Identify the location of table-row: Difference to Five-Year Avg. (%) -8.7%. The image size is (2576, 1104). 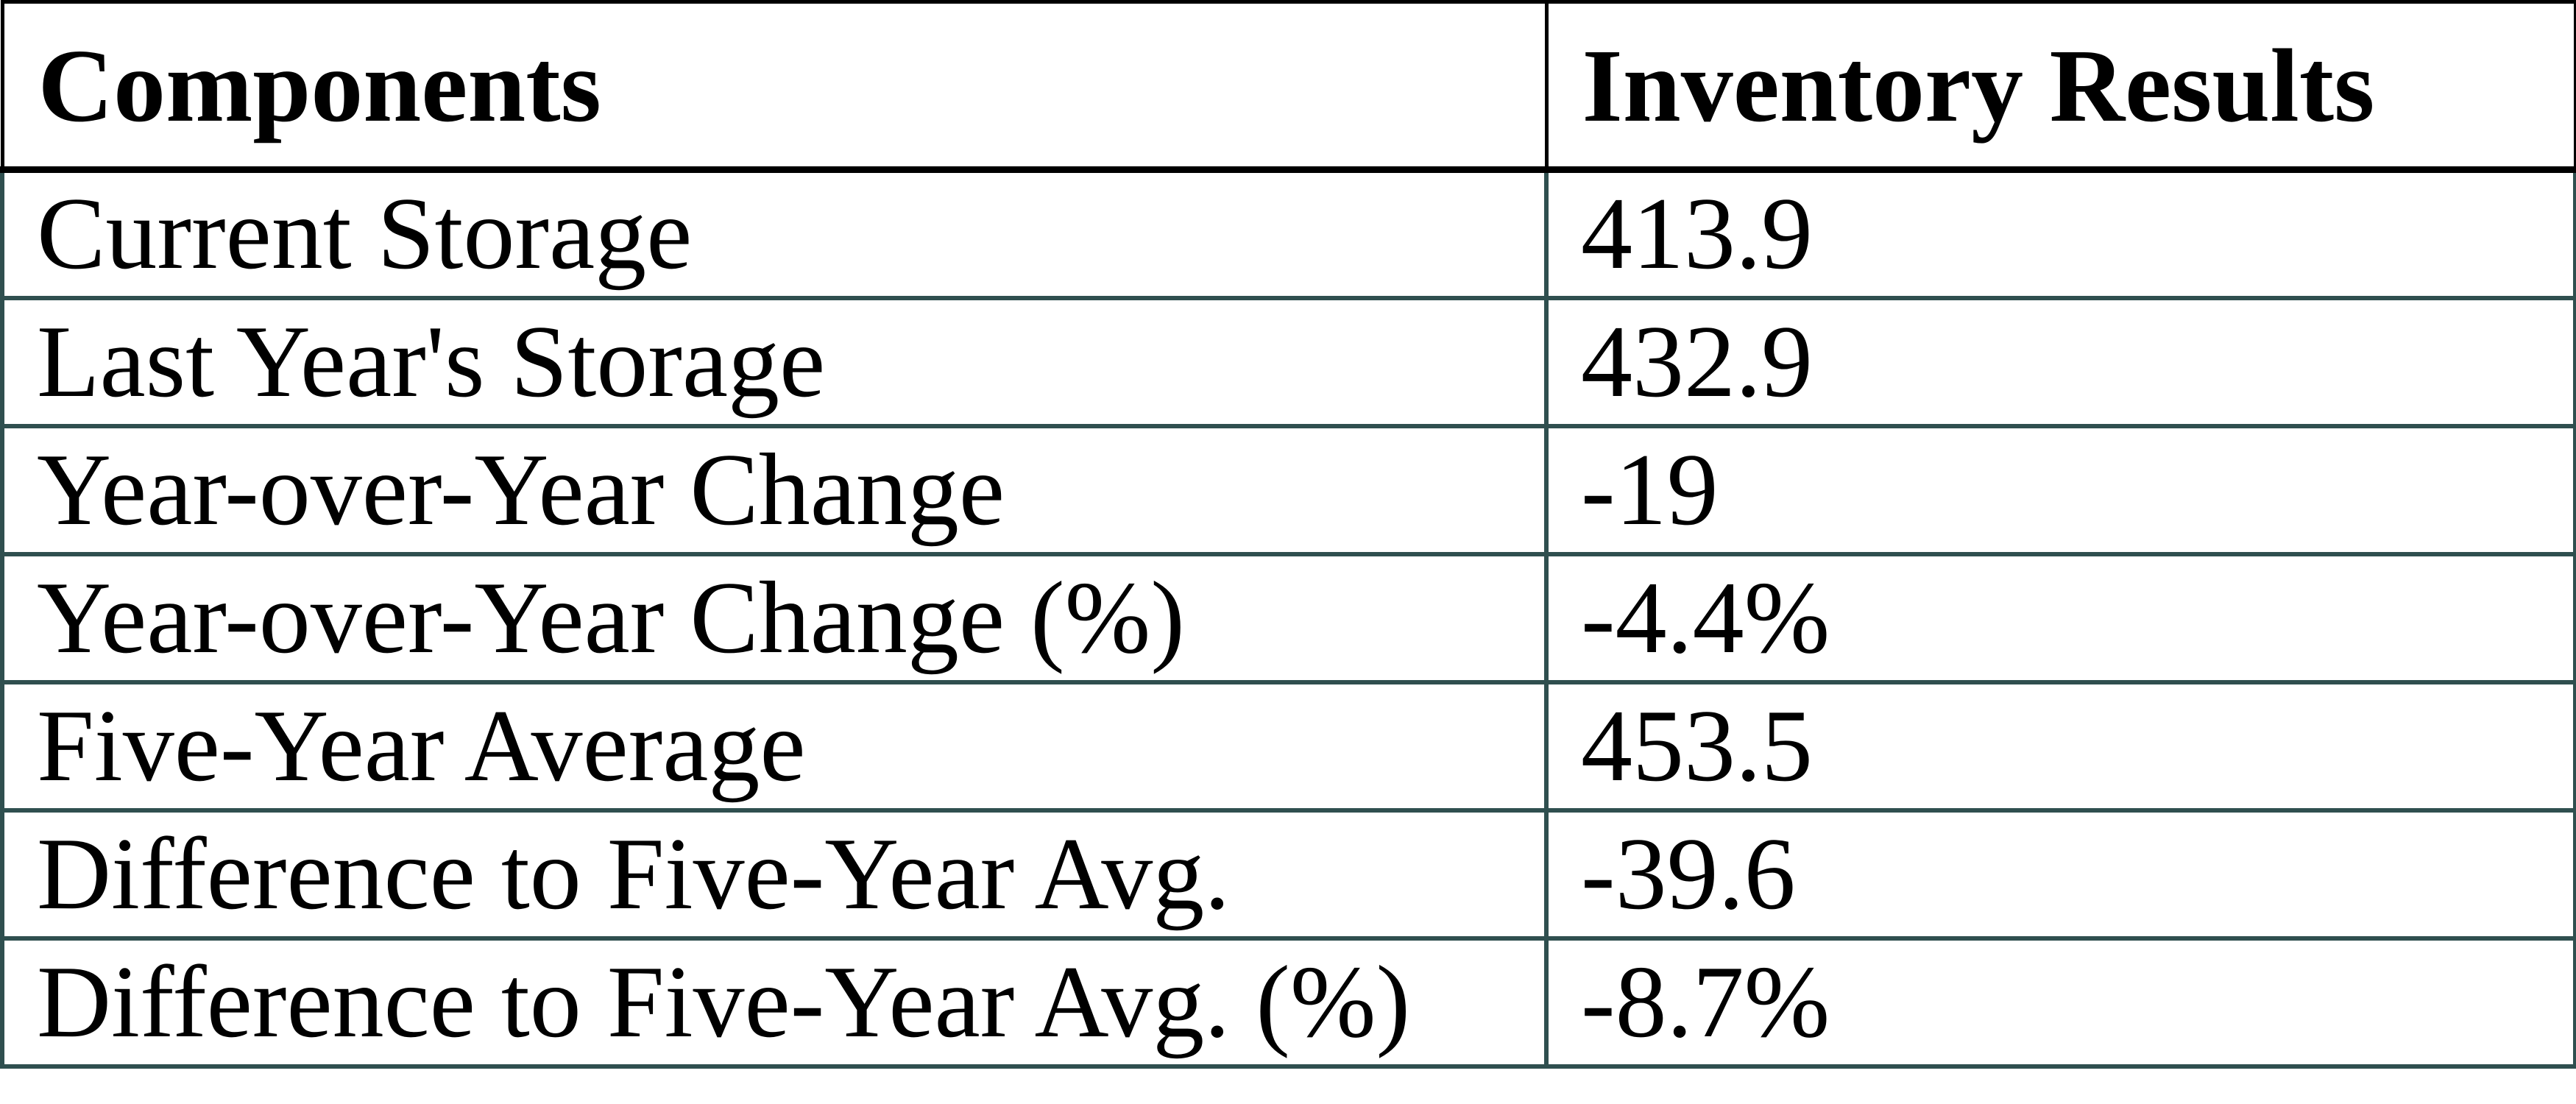
(1288, 1002).